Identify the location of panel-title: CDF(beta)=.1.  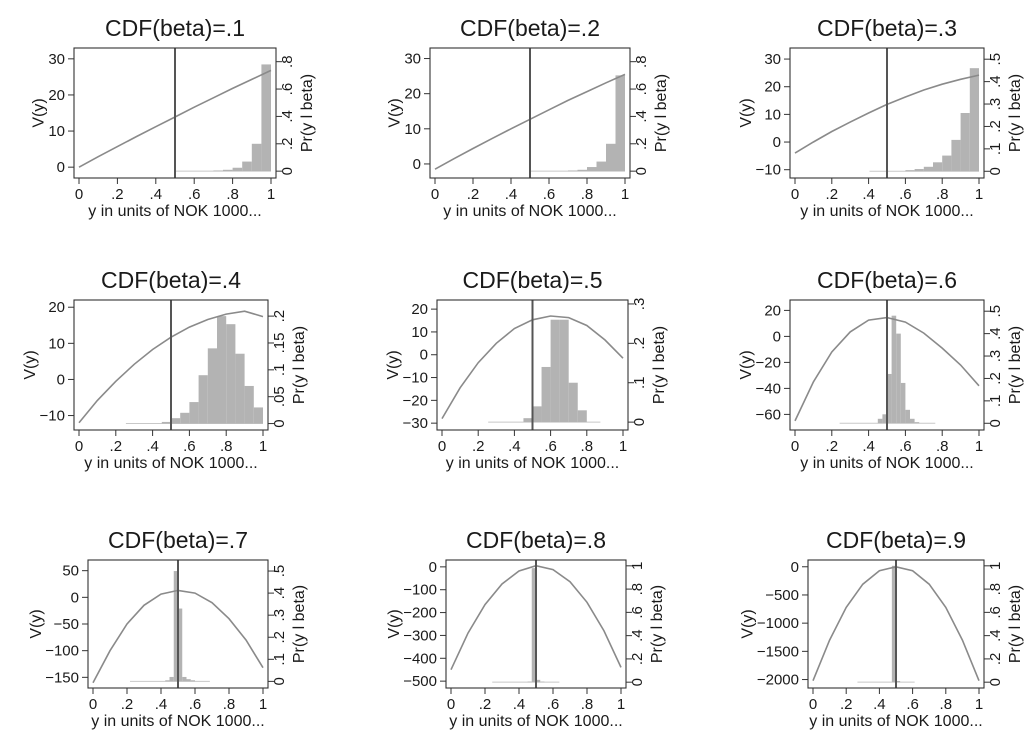
(175, 28).